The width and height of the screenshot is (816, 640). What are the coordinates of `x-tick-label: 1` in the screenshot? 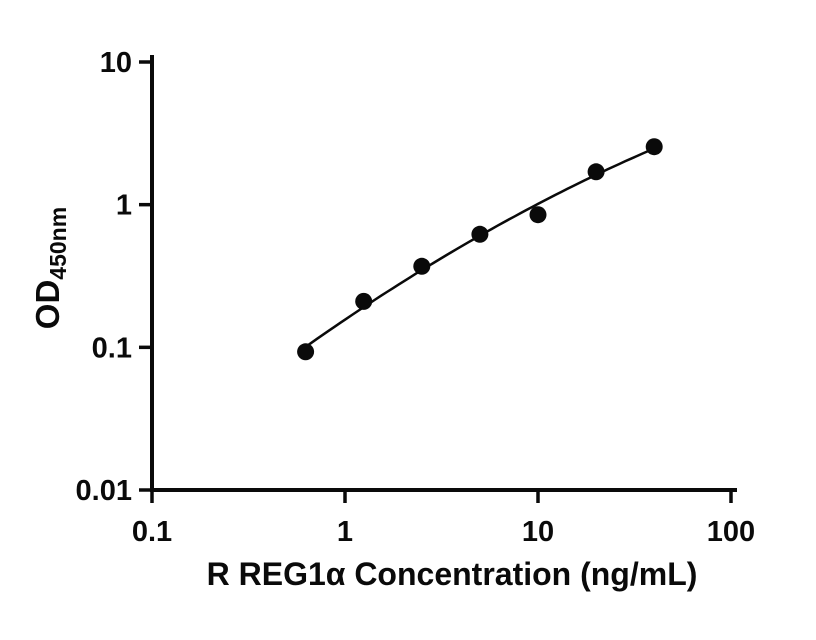 It's located at (345, 532).